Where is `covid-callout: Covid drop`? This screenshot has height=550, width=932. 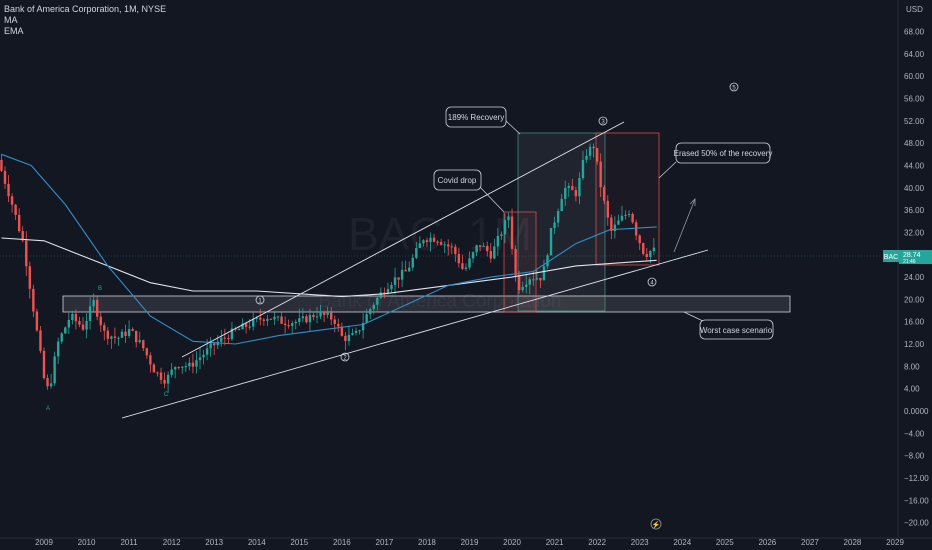
covid-callout: Covid drop is located at coordinates (457, 180).